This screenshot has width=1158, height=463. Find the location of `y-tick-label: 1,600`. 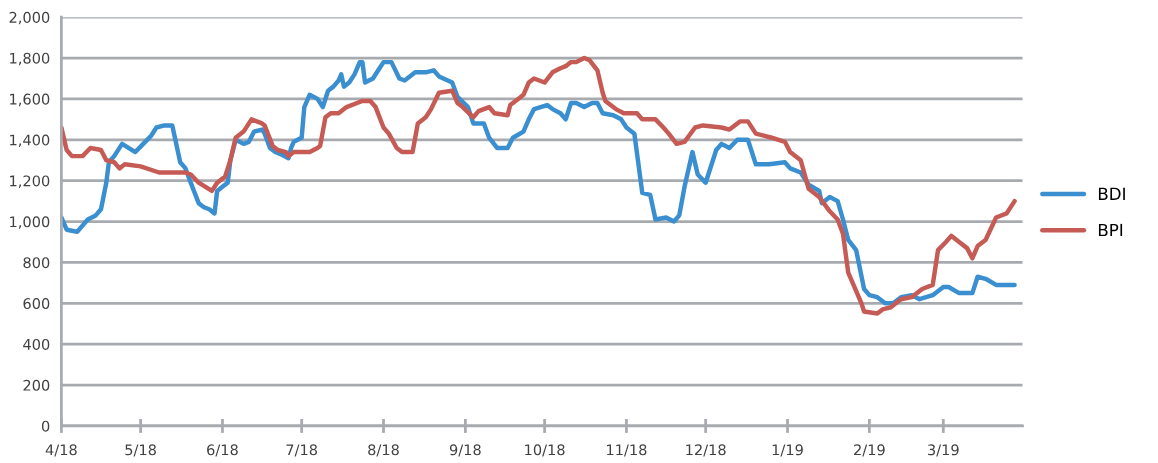

y-tick-label: 1,600 is located at coordinates (30, 100).